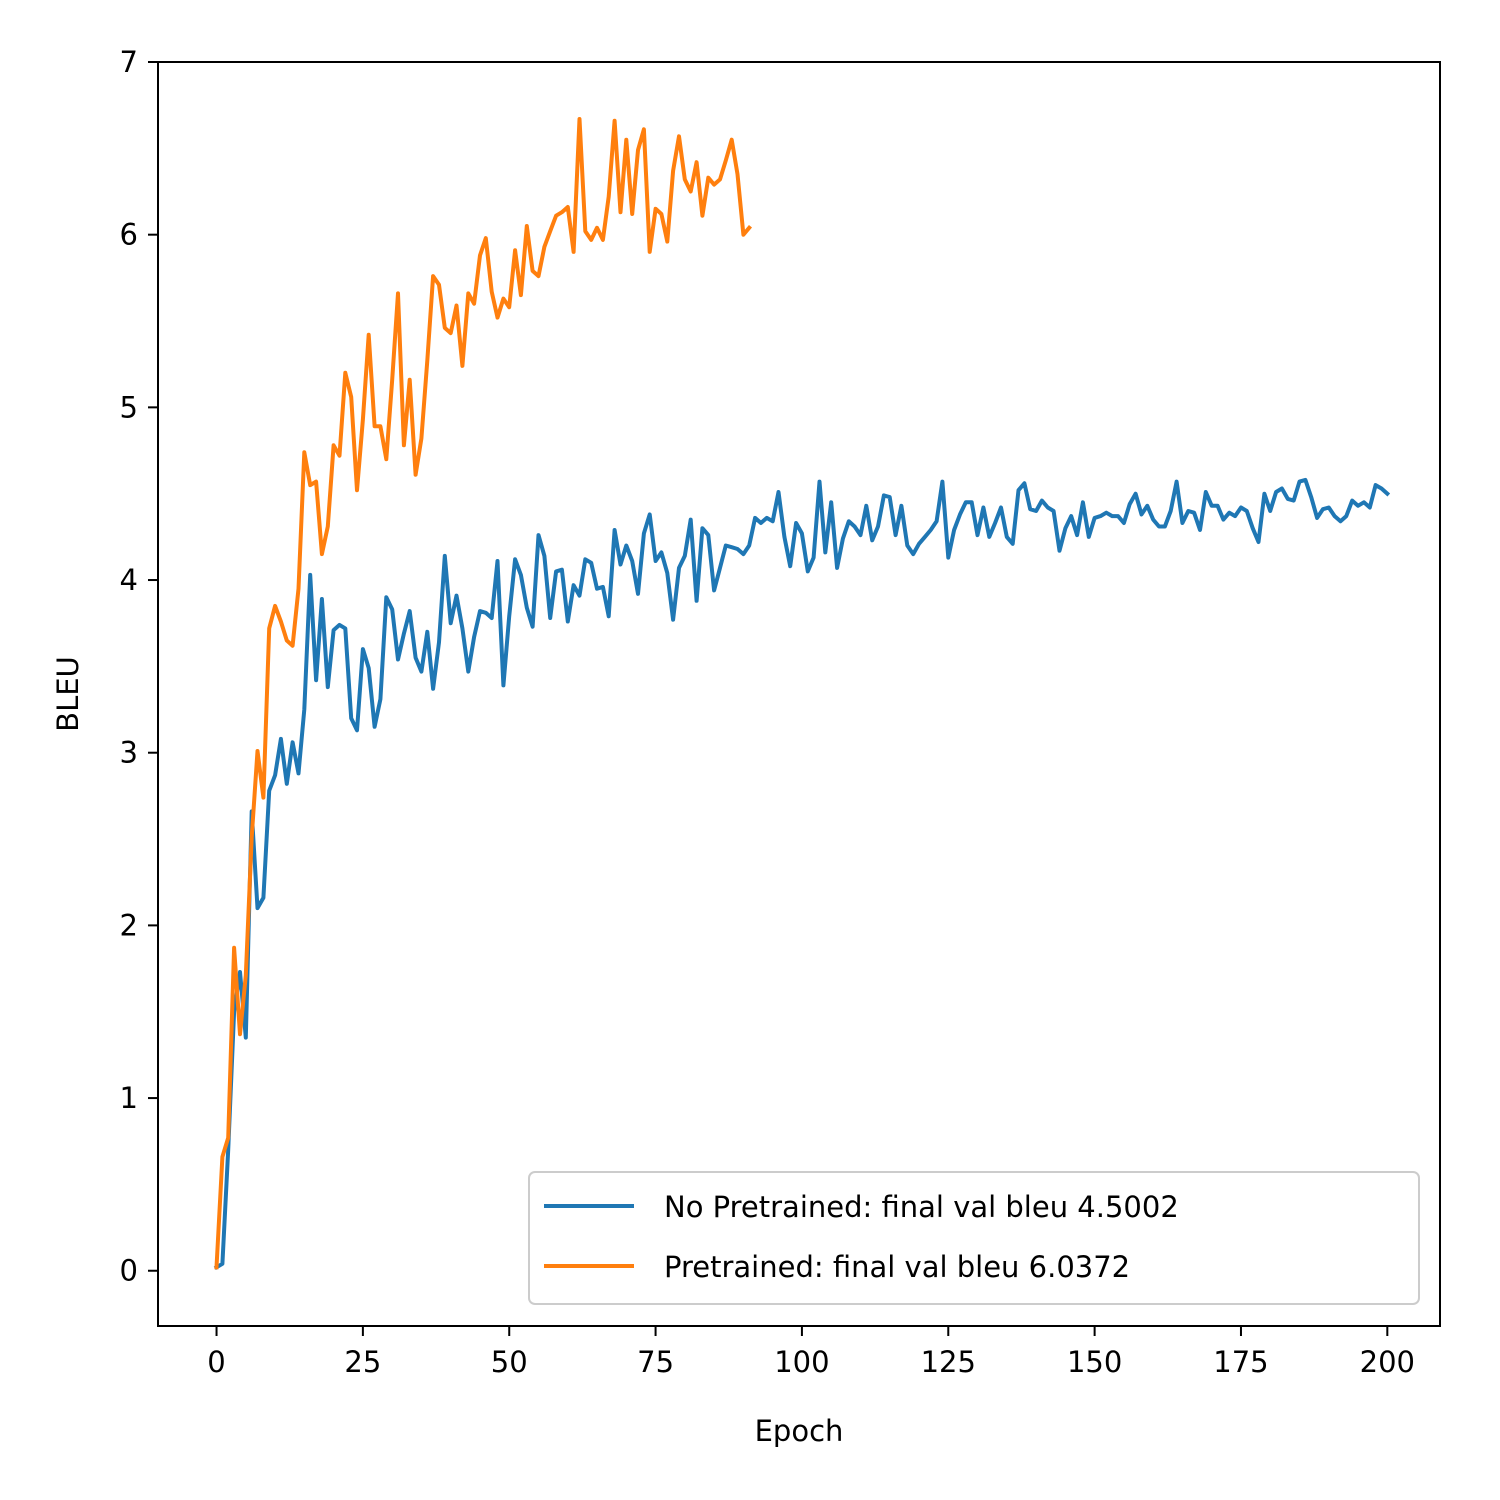 Image resolution: width=1500 pixels, height=1500 pixels. Describe the element at coordinates (129, 925) in the screenshot. I see `y-tick-label: 2` at that location.